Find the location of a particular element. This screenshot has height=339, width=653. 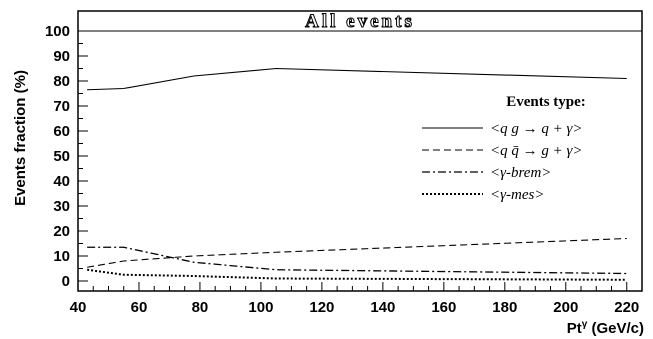

legend-label-3: <γ-brem> is located at coordinates (520, 173).